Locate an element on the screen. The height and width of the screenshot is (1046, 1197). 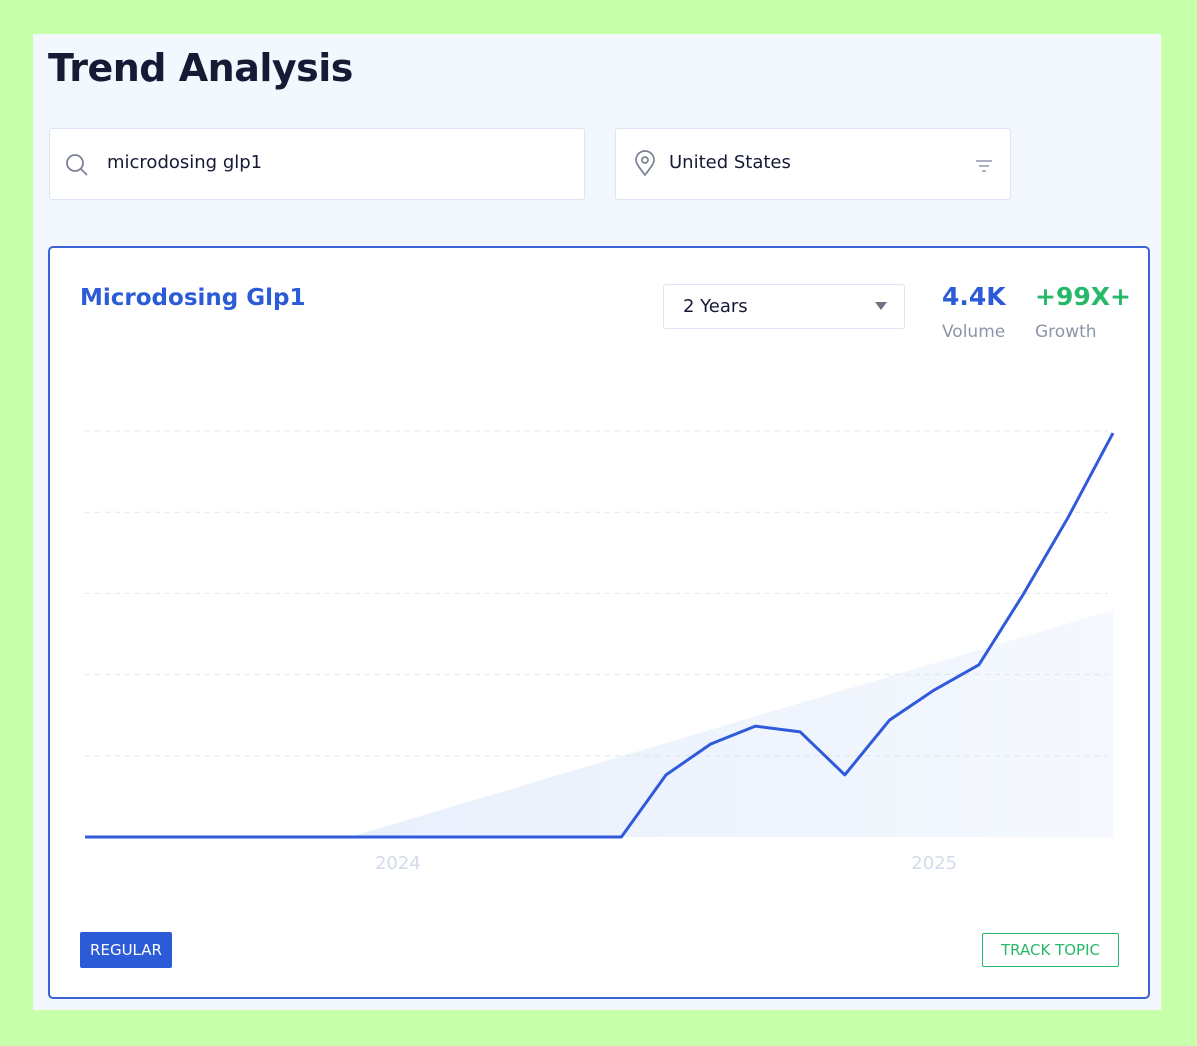
volume-value: 4.4K is located at coordinates (974, 296).